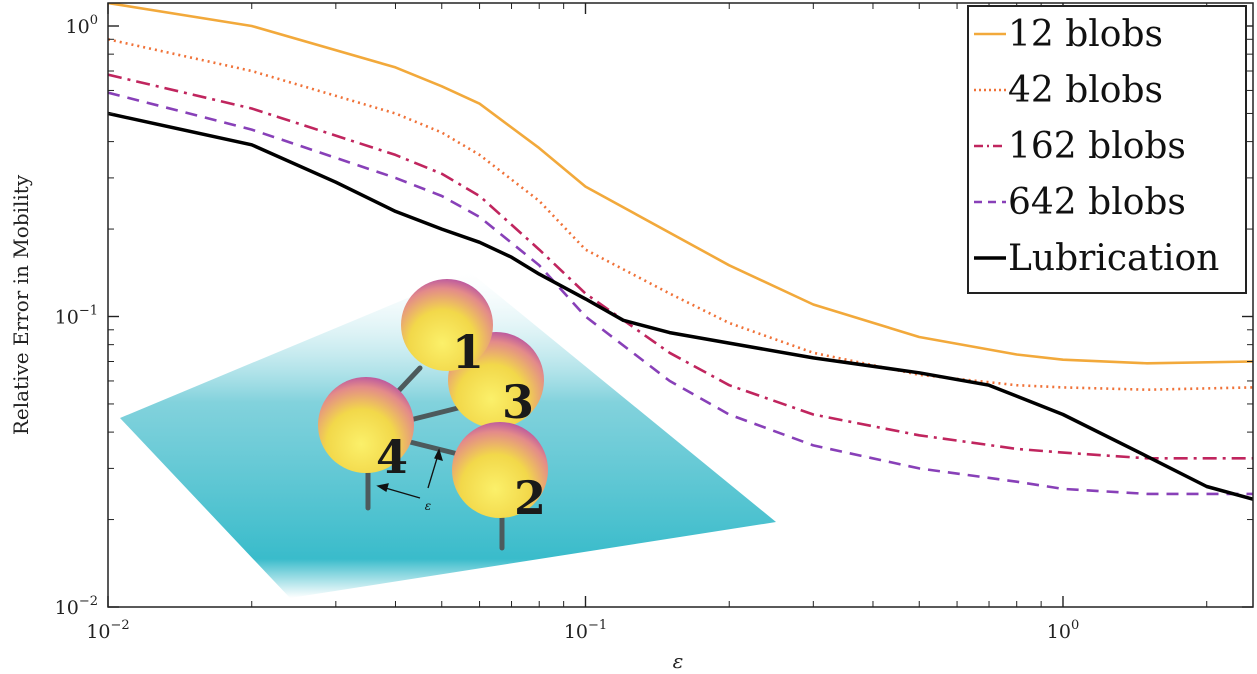  Describe the element at coordinates (530, 498) in the screenshot. I see `ball-label-2: 2` at that location.